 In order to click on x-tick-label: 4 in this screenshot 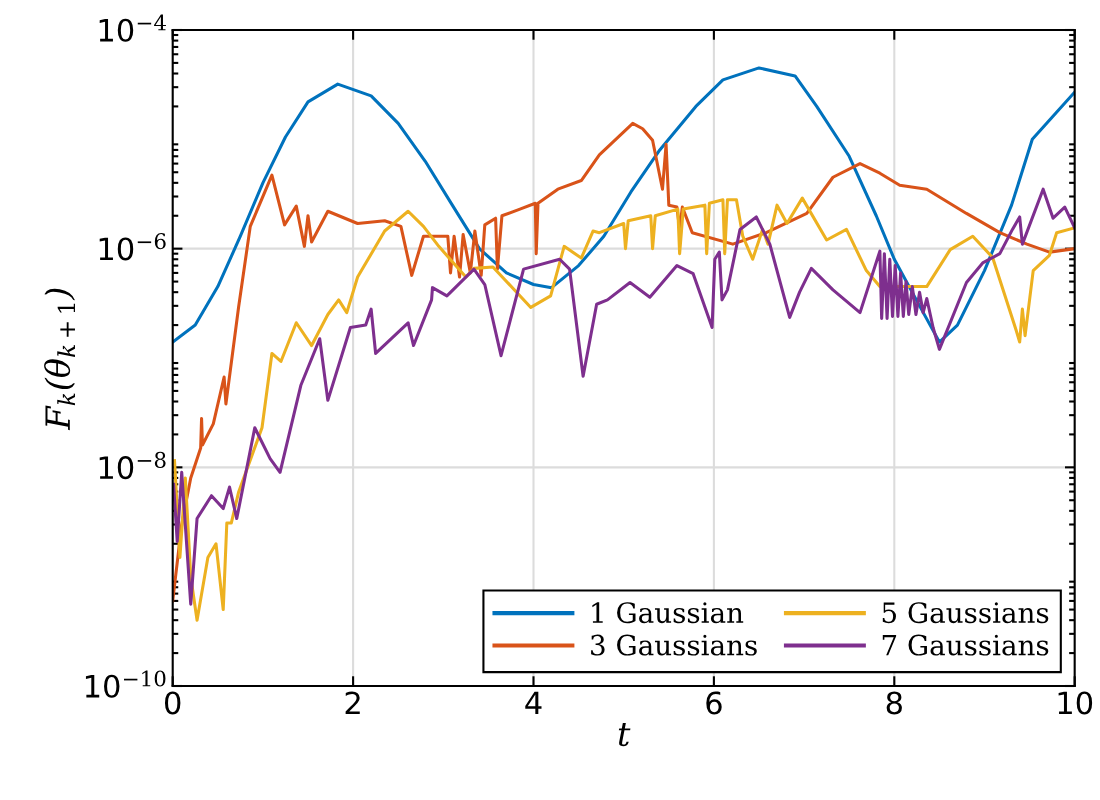, I will do `click(533, 703)`.